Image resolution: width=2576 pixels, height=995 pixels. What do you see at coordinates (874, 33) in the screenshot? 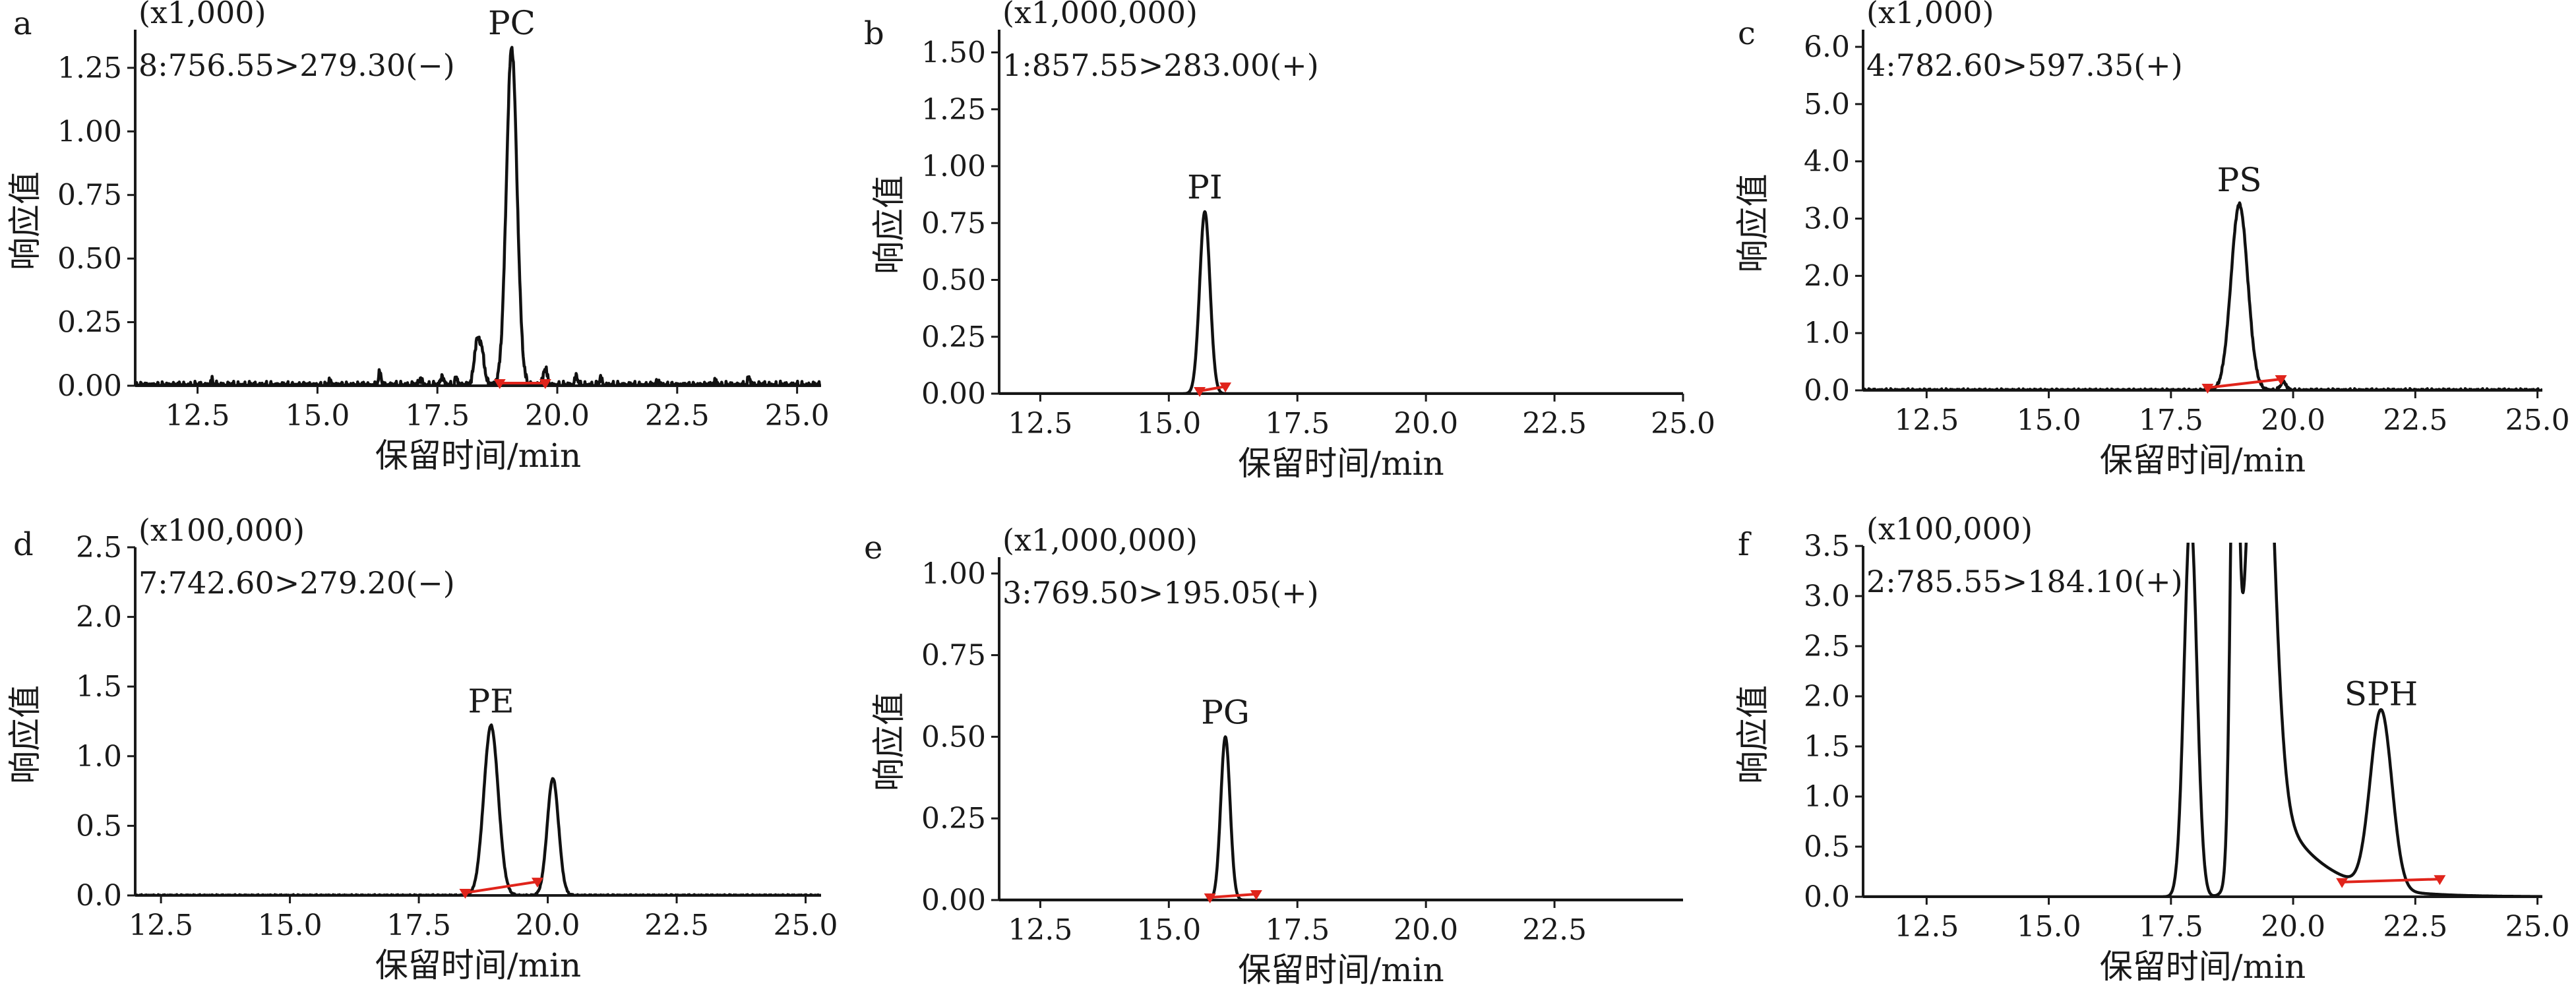
I see `panel-letter: b` at bounding box center [874, 33].